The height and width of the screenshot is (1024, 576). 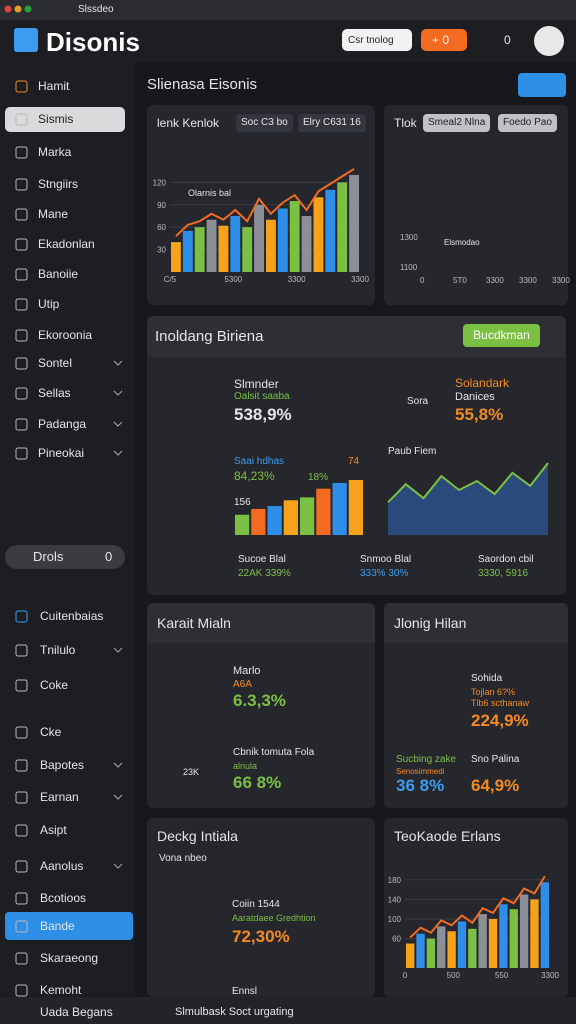 What do you see at coordinates (160, 182) in the screenshot?
I see `y-tick-label: 120` at bounding box center [160, 182].